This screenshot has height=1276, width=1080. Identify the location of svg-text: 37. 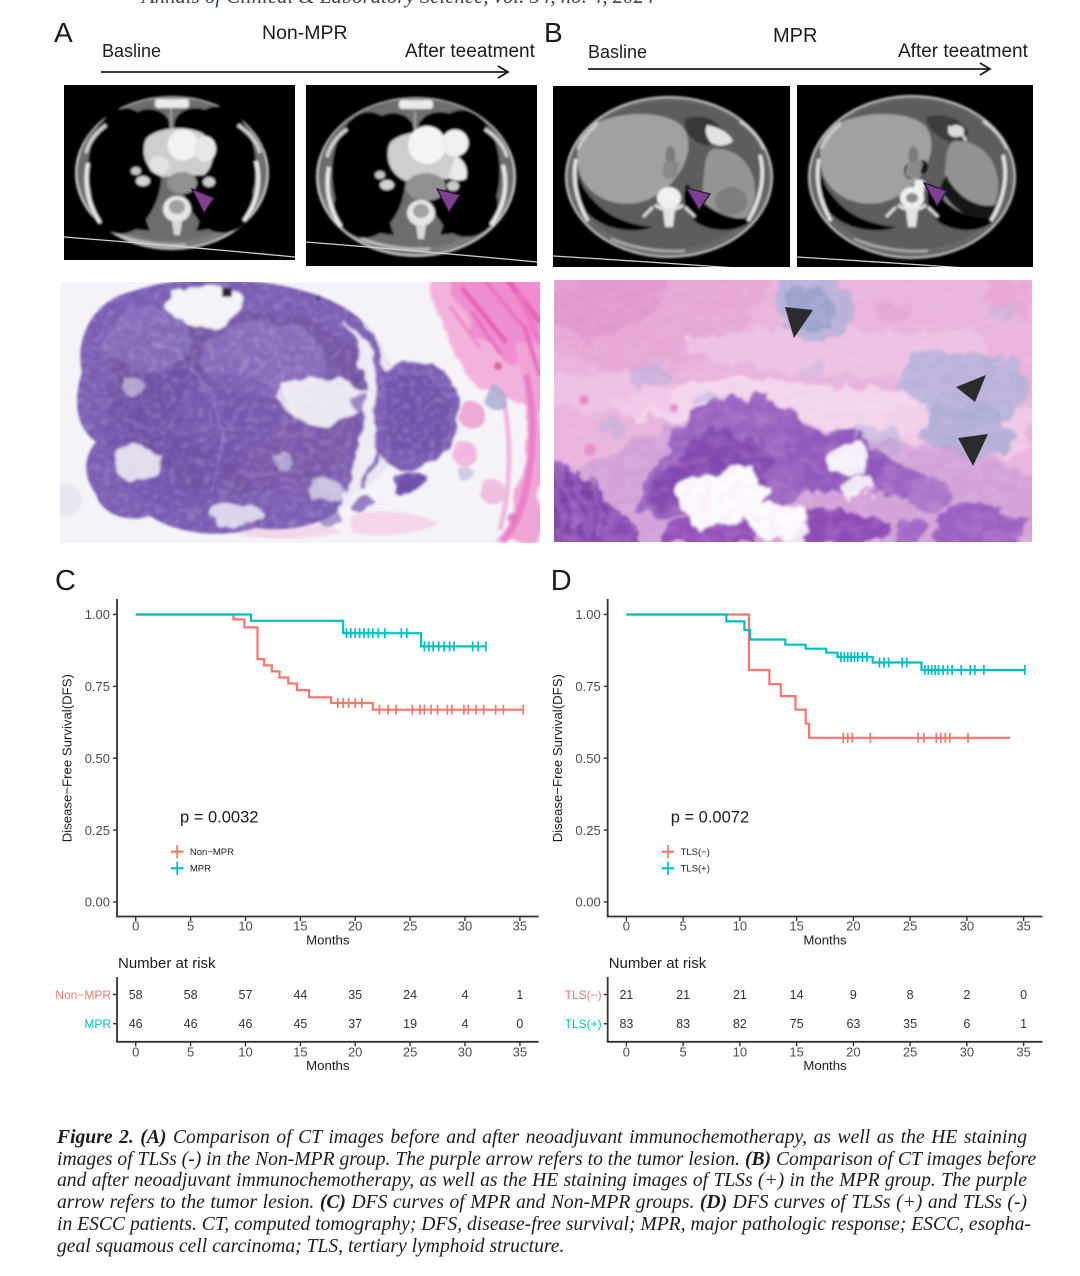
(355, 1024).